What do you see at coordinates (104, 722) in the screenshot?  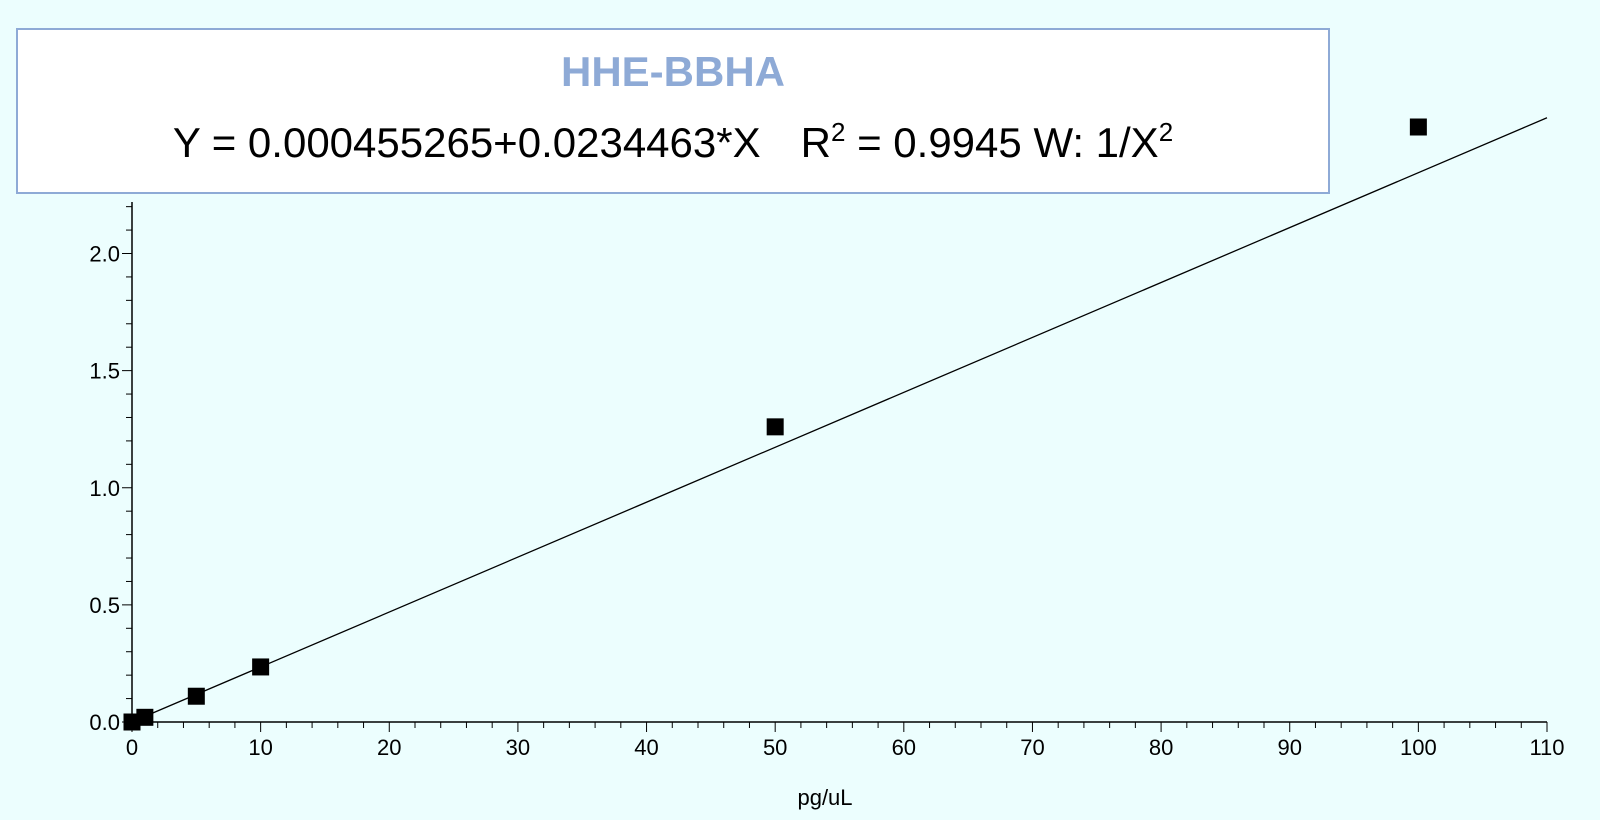 I see `y-tick-label: 0.0` at bounding box center [104, 722].